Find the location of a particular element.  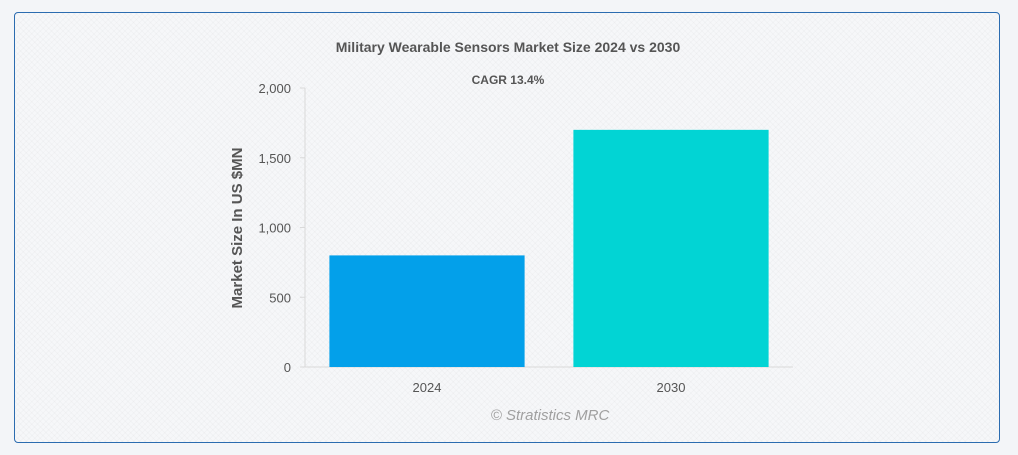

credit-text: © Stratistics MRC is located at coordinates (550, 415).